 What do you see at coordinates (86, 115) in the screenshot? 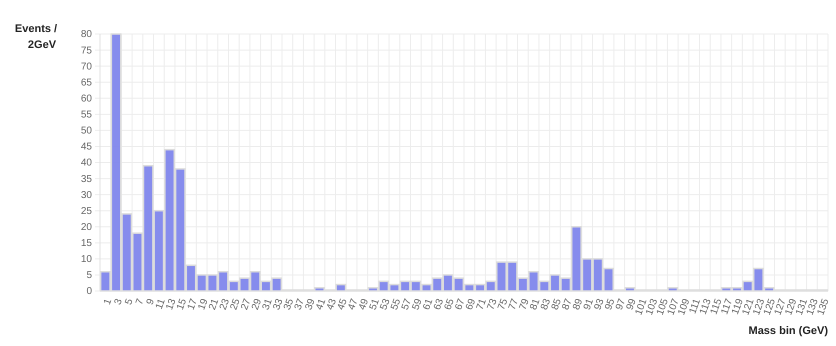
I see `y-tick-label: 55` at bounding box center [86, 115].